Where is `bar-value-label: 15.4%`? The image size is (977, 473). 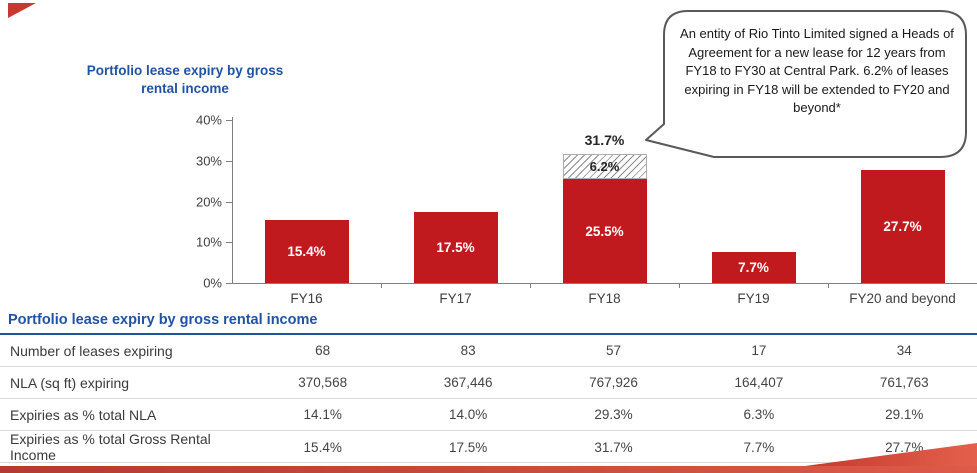
bar-value-label: 15.4% is located at coordinates (306, 252).